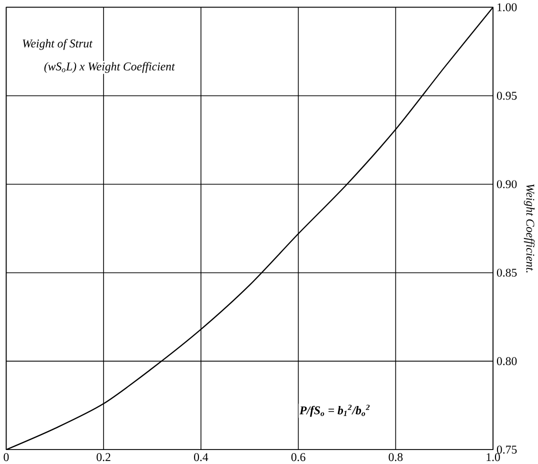 The height and width of the screenshot is (464, 538). I want to click on y-axis-title: Weight Coefficient., so click(529, 228).